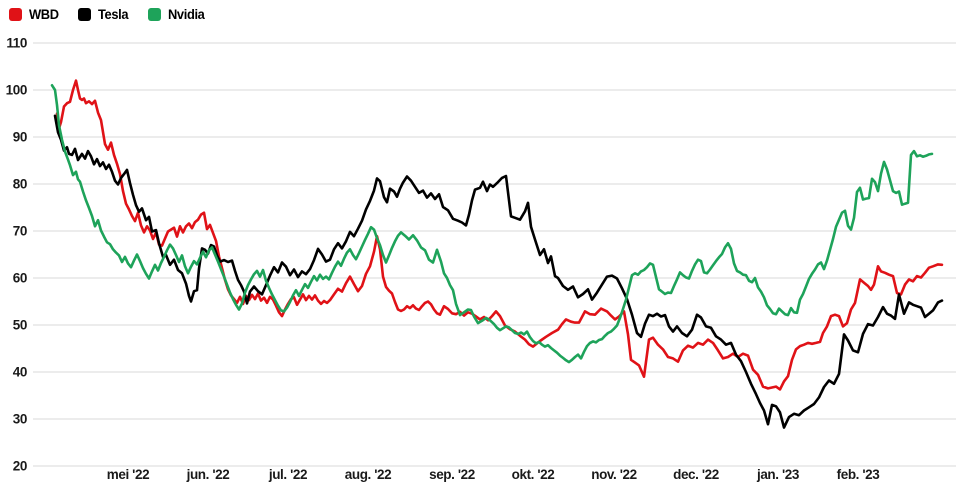  I want to click on y-axis-tick-90: 90, so click(20, 137).